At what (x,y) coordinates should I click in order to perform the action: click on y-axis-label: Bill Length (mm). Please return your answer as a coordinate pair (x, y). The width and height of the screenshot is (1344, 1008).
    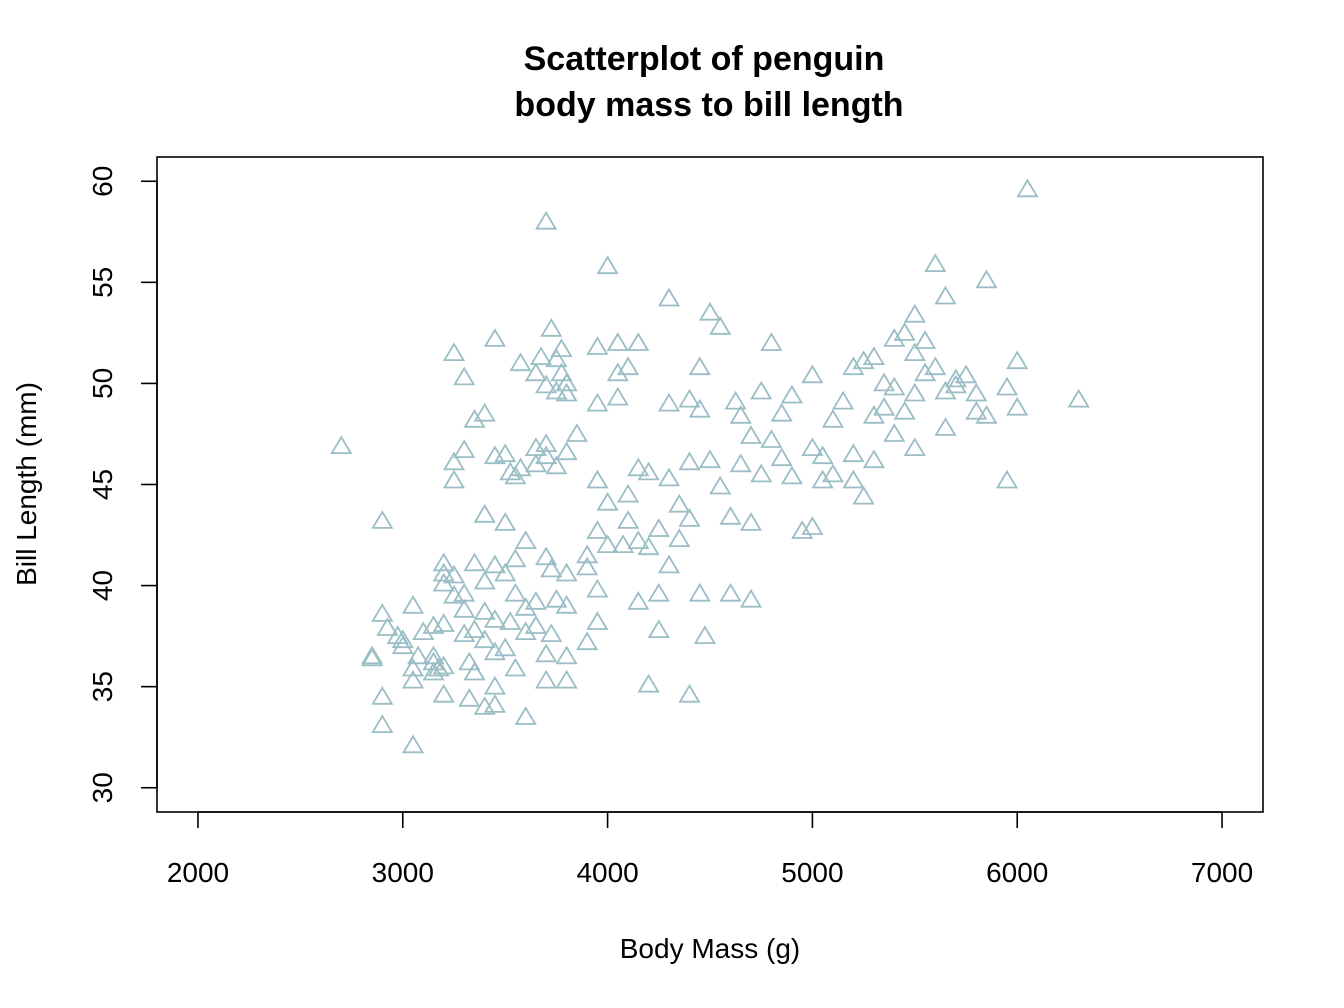
    Looking at the image, I should click on (26, 484).